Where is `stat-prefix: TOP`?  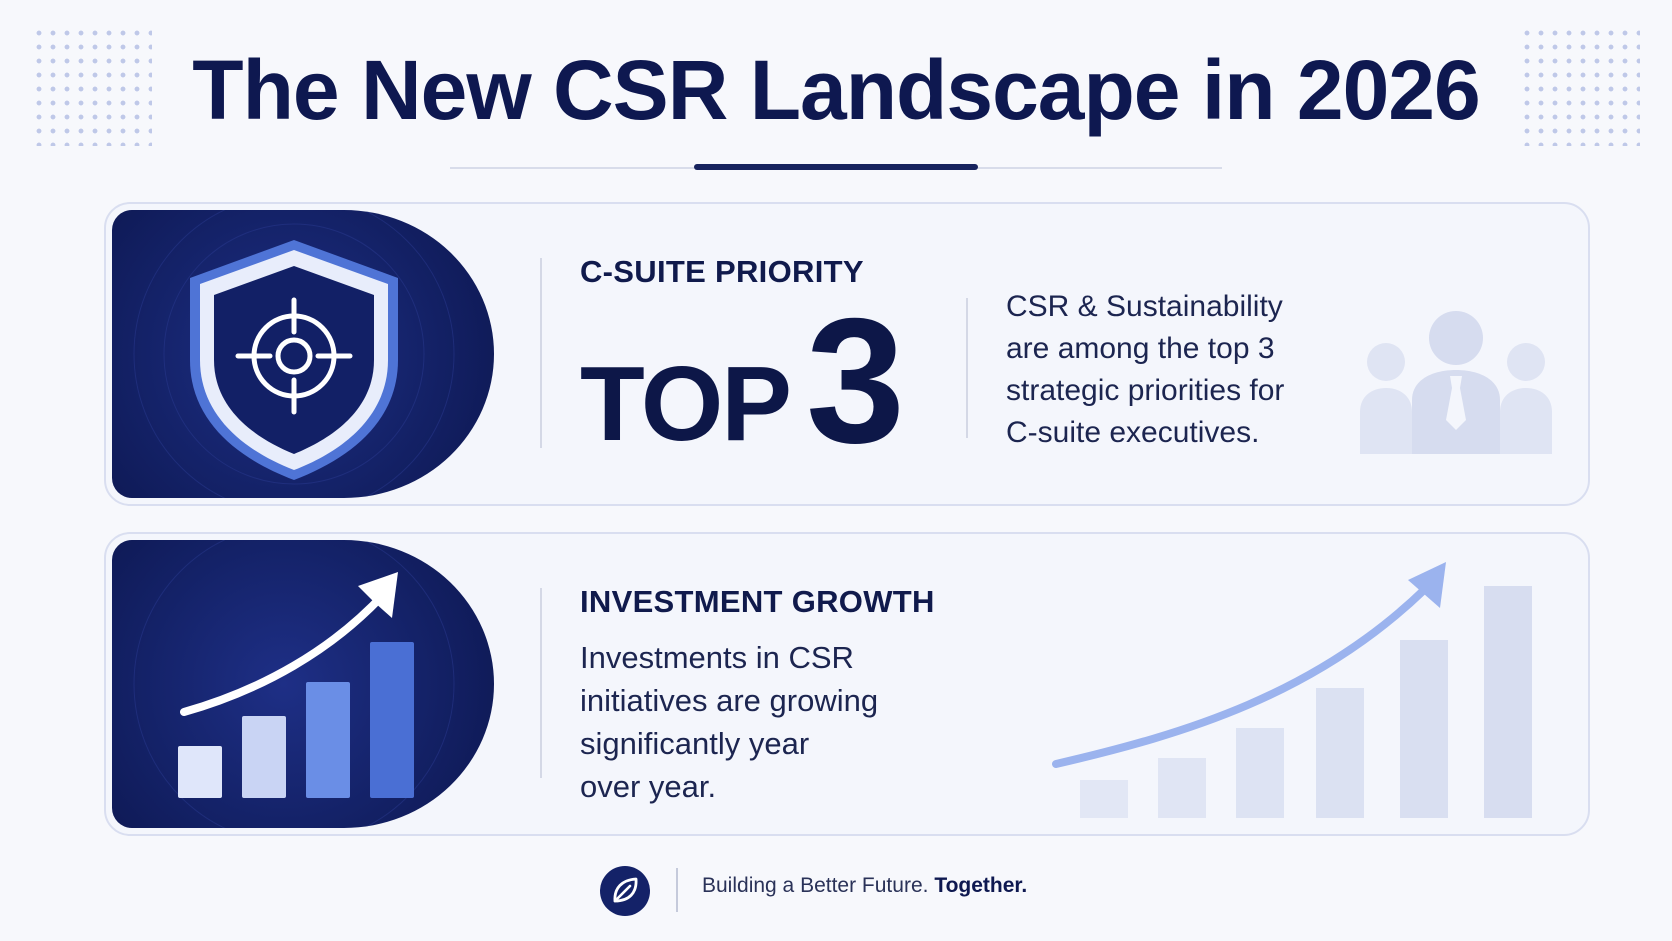
stat-prefix: TOP is located at coordinates (686, 404).